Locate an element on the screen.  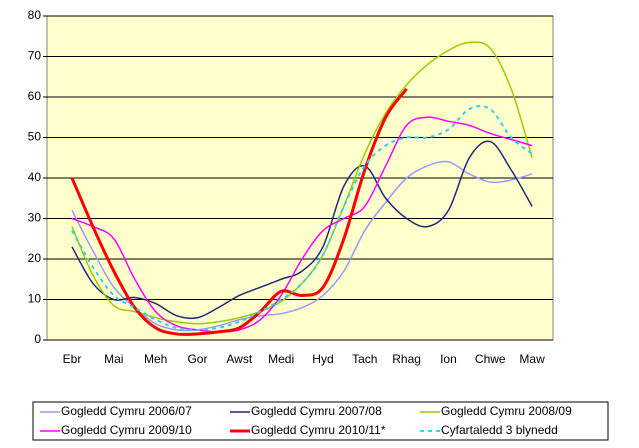
y-tick-label: 70 is located at coordinates (35, 56).